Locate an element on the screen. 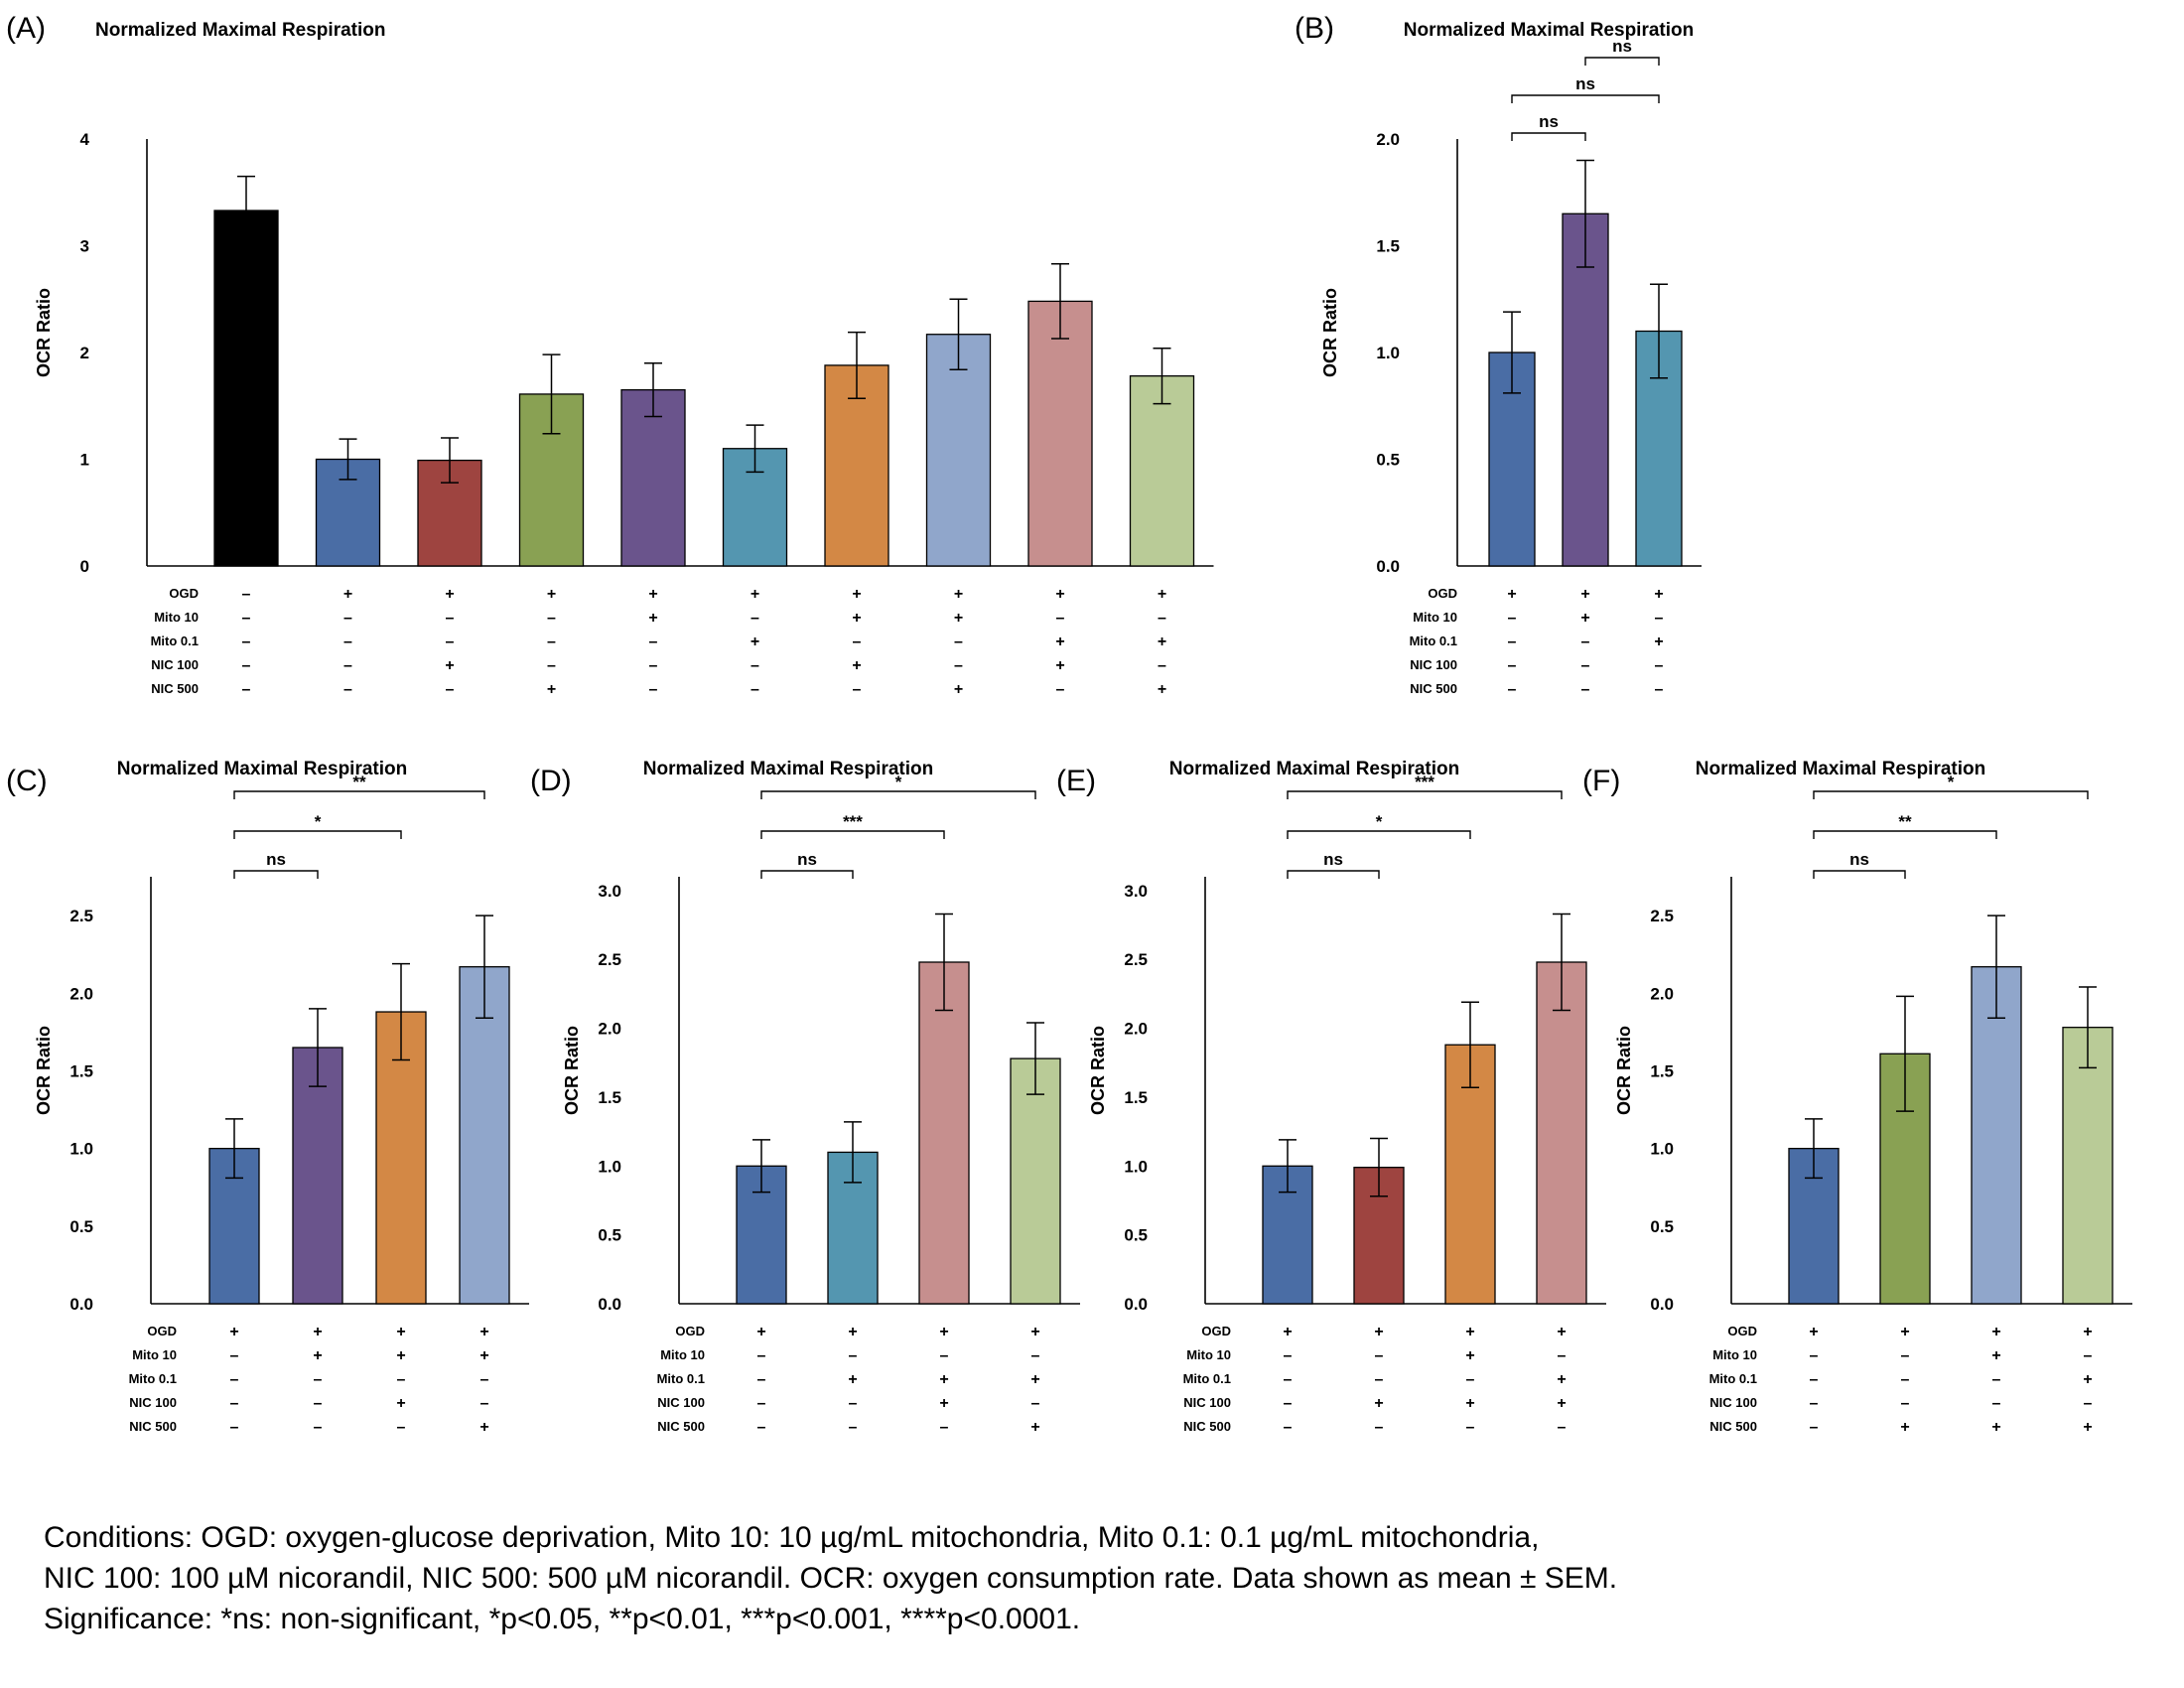 This screenshot has width=2184, height=1688. panel-label: (D) is located at coordinates (551, 781).